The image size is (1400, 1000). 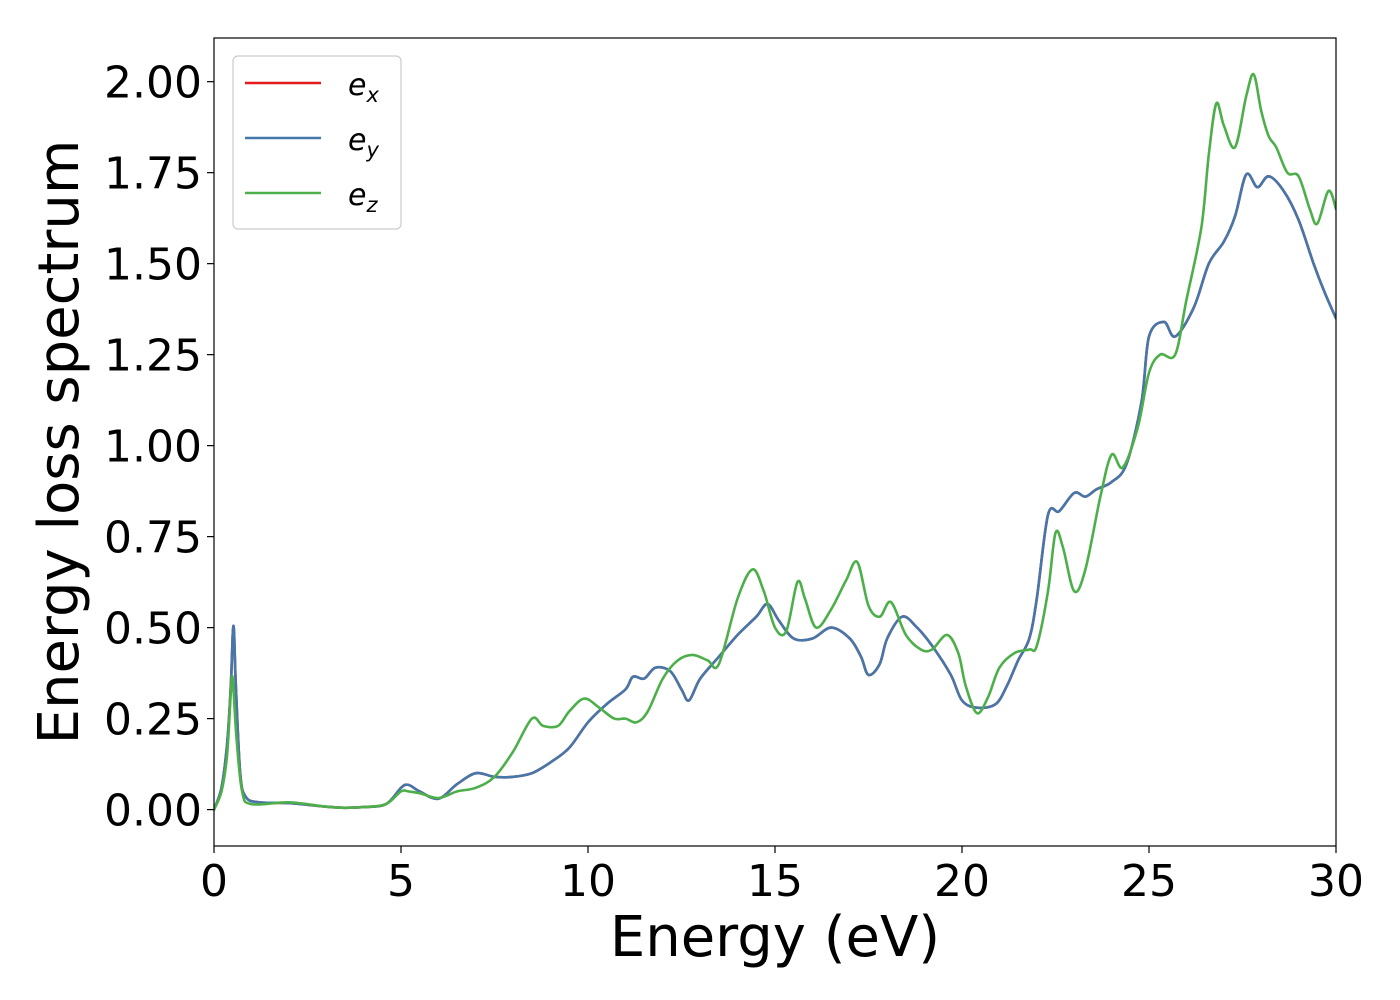 I want to click on y-axis: 0.00 0.25 0.50 0.75 1.00 1.25 1.50 1.75 2.00, so click(x=159, y=447).